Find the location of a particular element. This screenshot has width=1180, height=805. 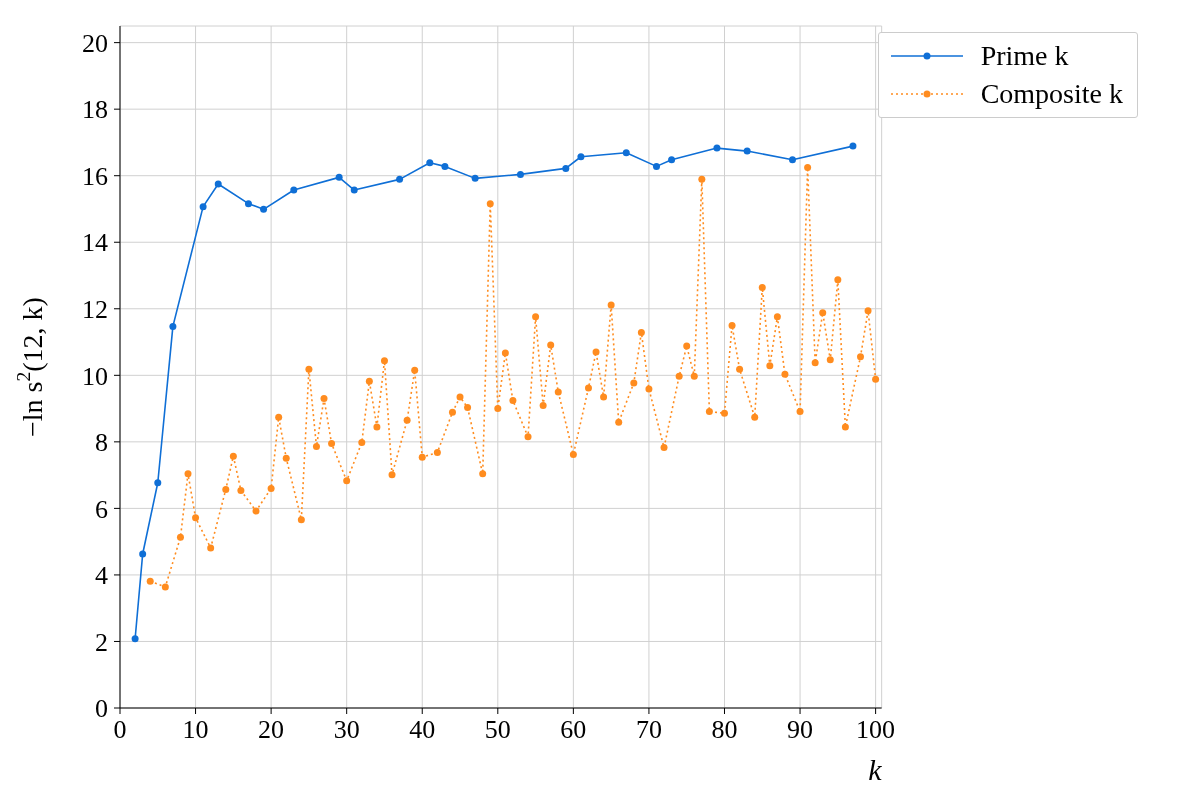

x-tick-label: 100 is located at coordinates (876, 730).